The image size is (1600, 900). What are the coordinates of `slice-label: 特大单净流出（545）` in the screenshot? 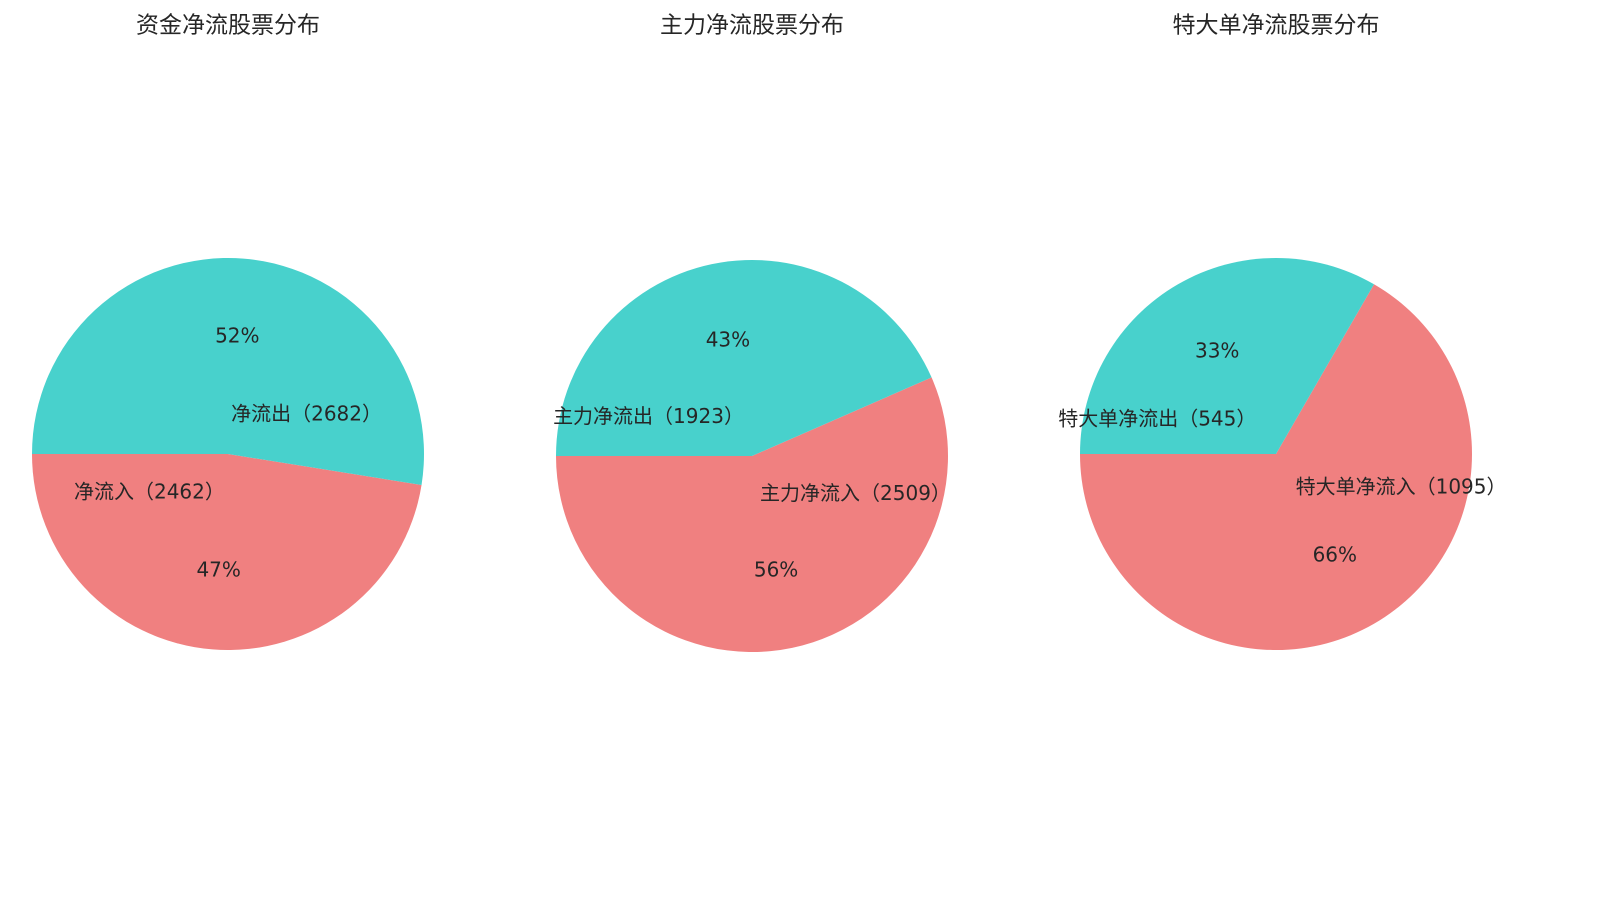 It's located at (1157, 419).